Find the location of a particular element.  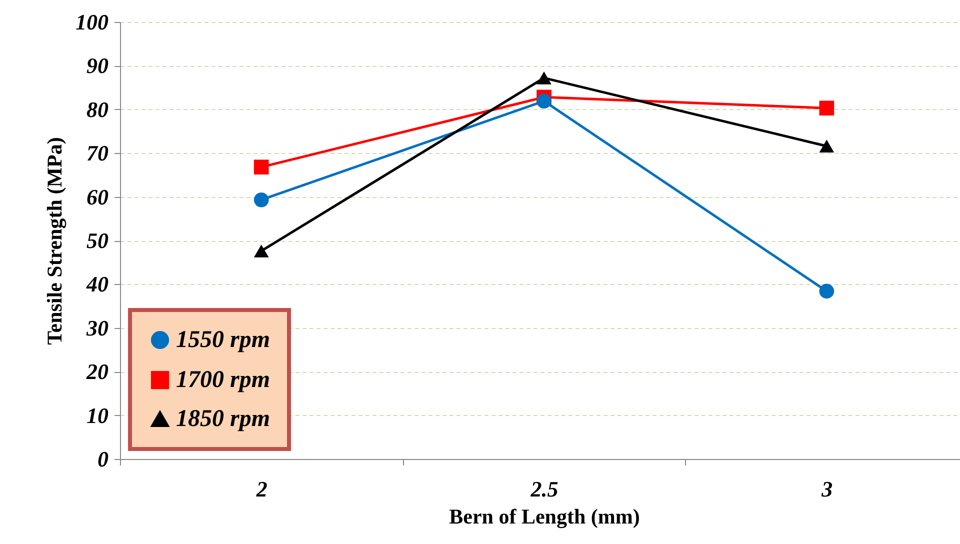

x-tick-label: 3 is located at coordinates (826, 489).